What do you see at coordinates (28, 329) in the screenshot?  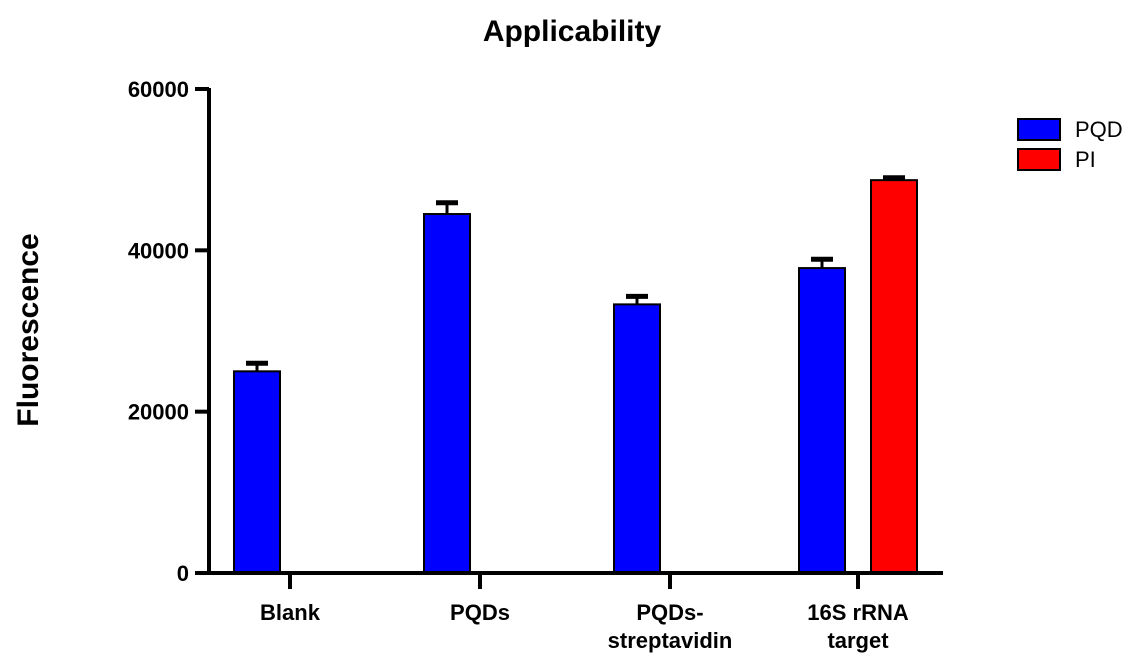 I see `y-axis-label: Fluorescence` at bounding box center [28, 329].